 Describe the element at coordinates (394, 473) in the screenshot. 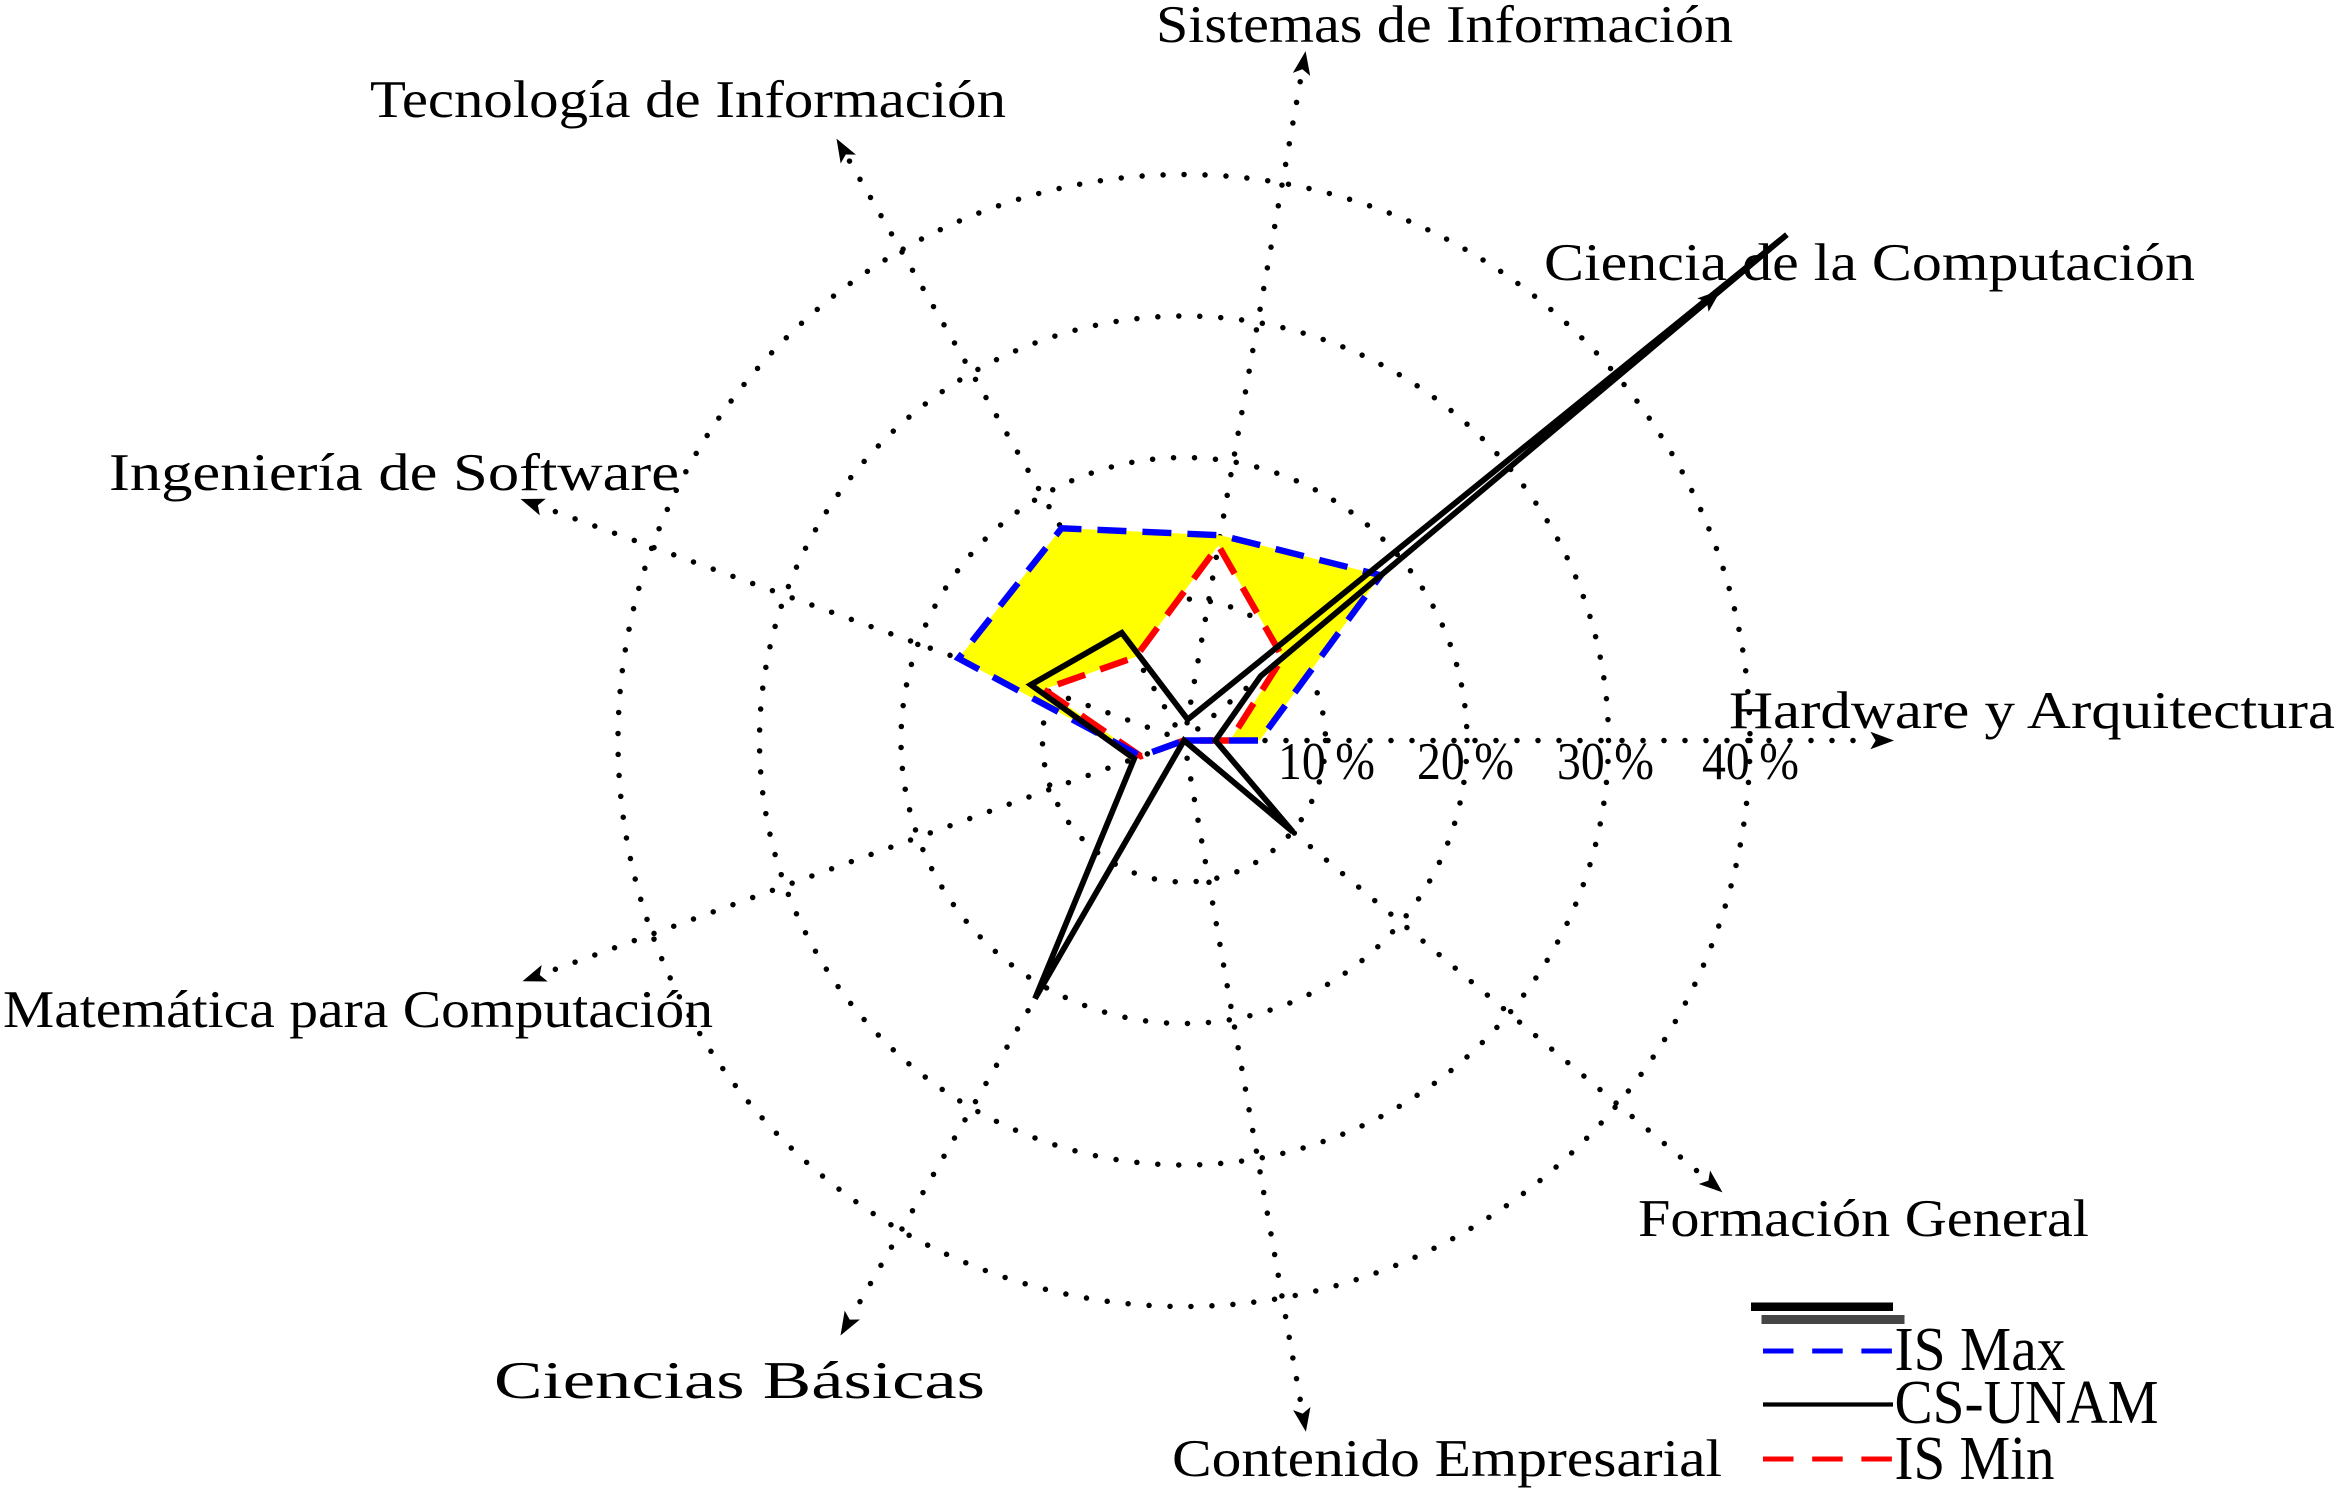

I see `svg-text: Ingeniería de Software` at that location.